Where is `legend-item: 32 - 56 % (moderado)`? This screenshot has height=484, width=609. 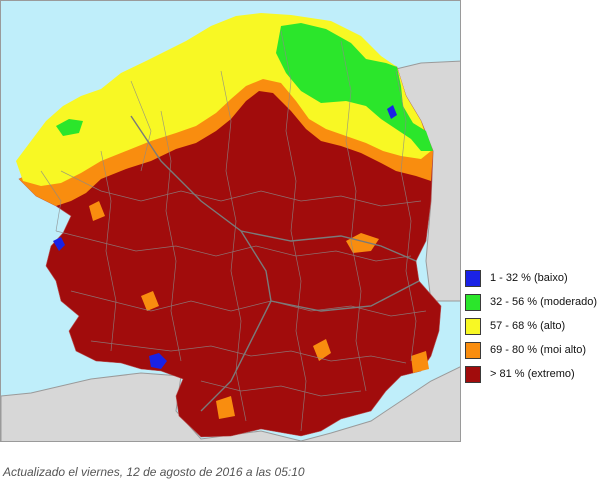 legend-item: 32 - 56 % (moderado) is located at coordinates (536, 303).